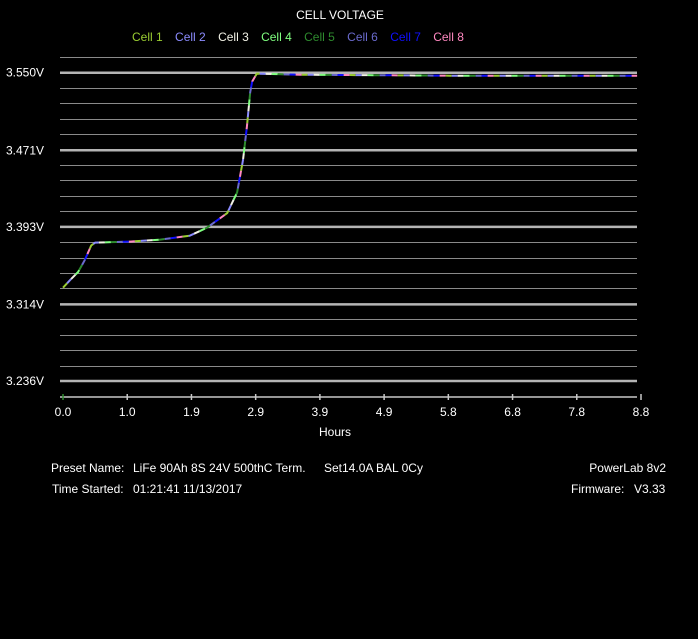  What do you see at coordinates (88, 489) in the screenshot?
I see `time-started-label: Time Started:` at bounding box center [88, 489].